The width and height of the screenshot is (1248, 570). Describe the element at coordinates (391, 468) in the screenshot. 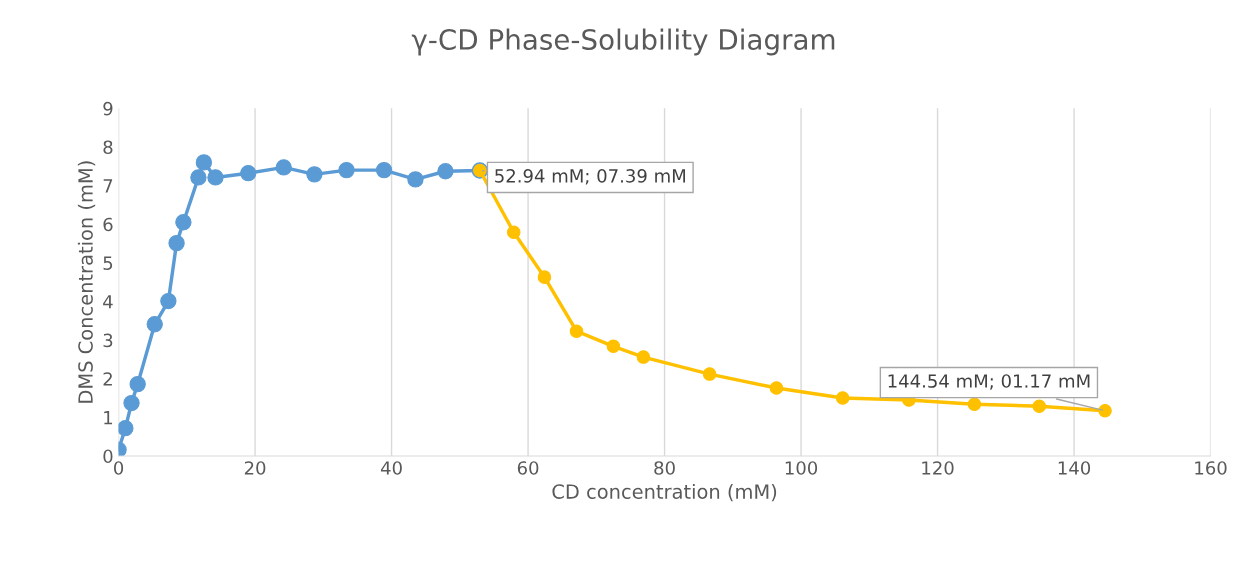

I see `x-tick-label: 40` at that location.